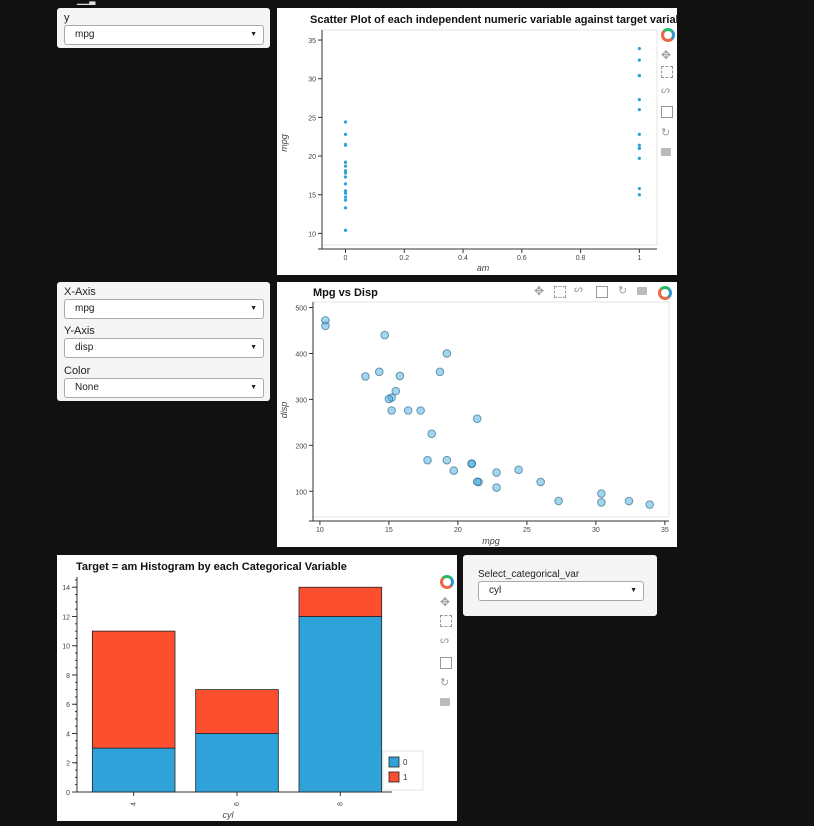 Image resolution: width=814 pixels, height=826 pixels. Describe the element at coordinates (164, 388) in the screenshot. I see `color-select: None ▼` at that location.